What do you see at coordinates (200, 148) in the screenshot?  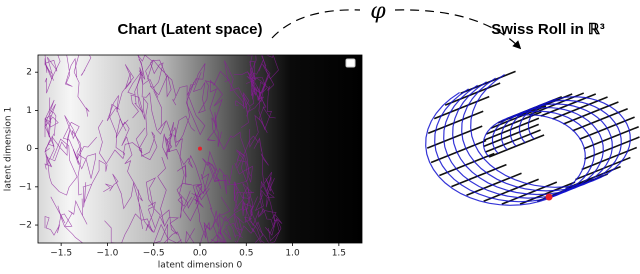 I see `point` at bounding box center [200, 148].